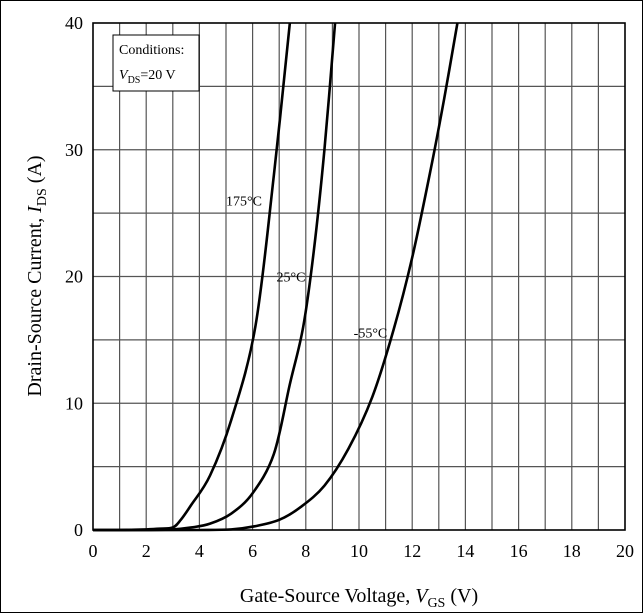 This screenshot has height=613, width=643. Describe the element at coordinates (74, 150) in the screenshot. I see `y-tick-label: 30` at that location.